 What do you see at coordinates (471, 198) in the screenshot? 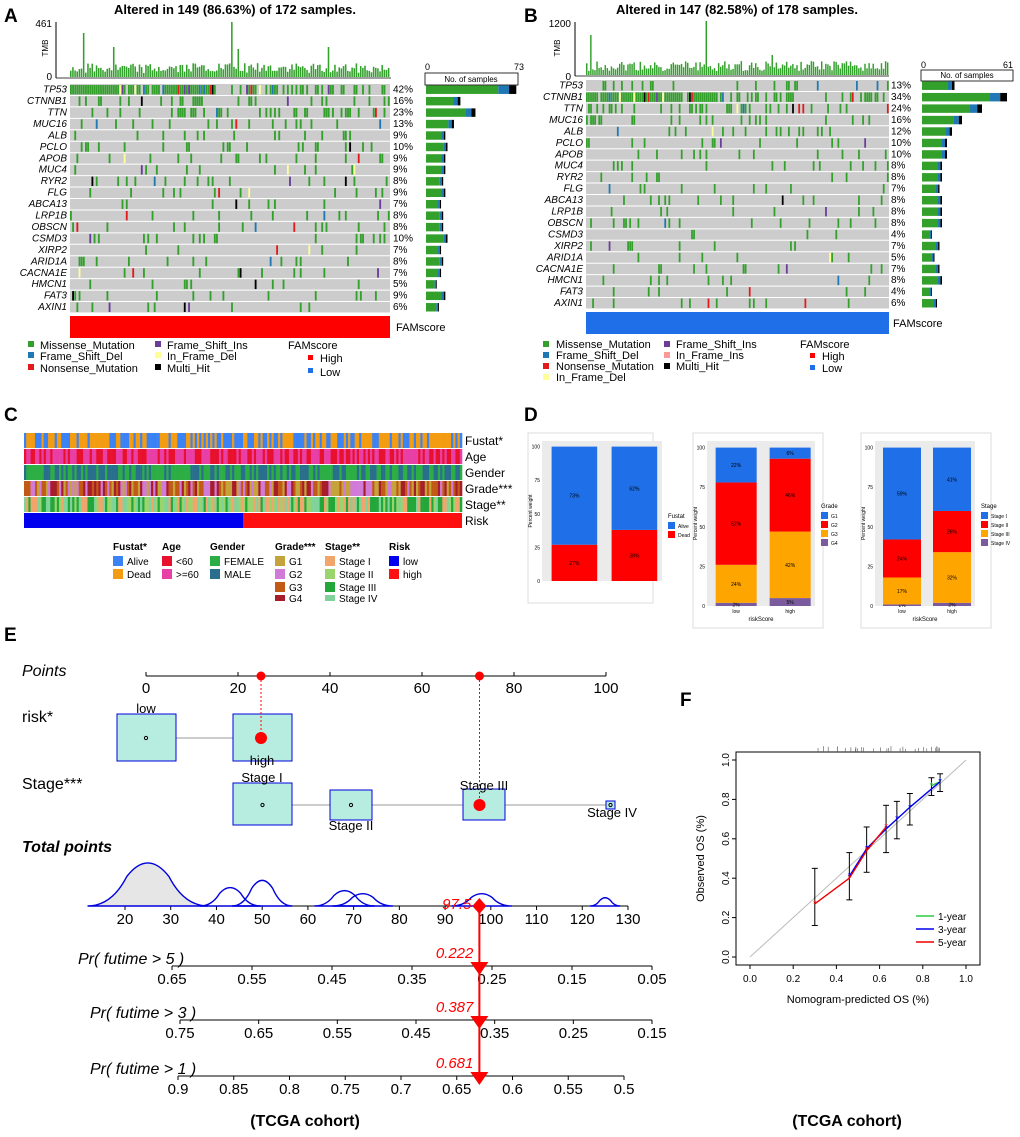
I see `panel-a-sample-bars` at bounding box center [471, 198].